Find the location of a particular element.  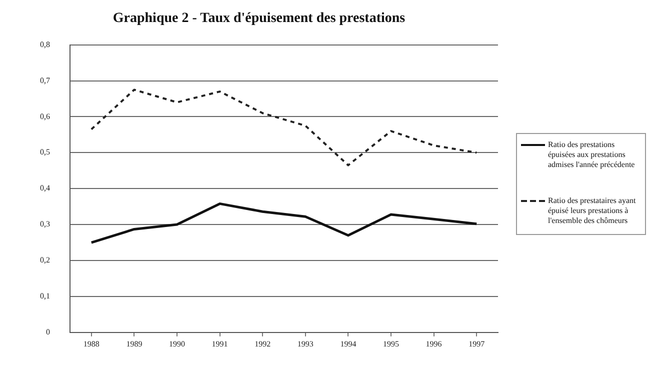

x-tick-label: 1988 is located at coordinates (91, 343).